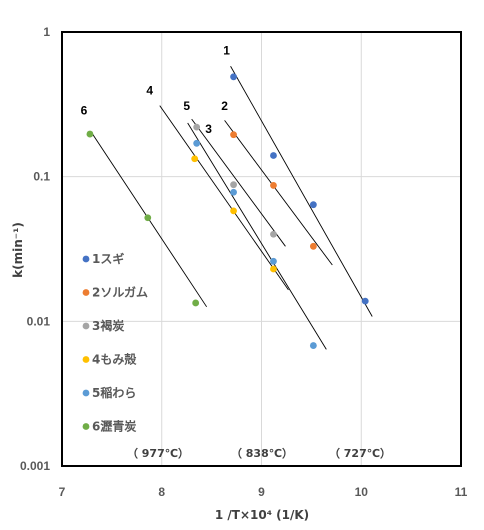 The height and width of the screenshot is (530, 484). What do you see at coordinates (224, 106) in the screenshot?
I see `series-label-2: 2` at bounding box center [224, 106].